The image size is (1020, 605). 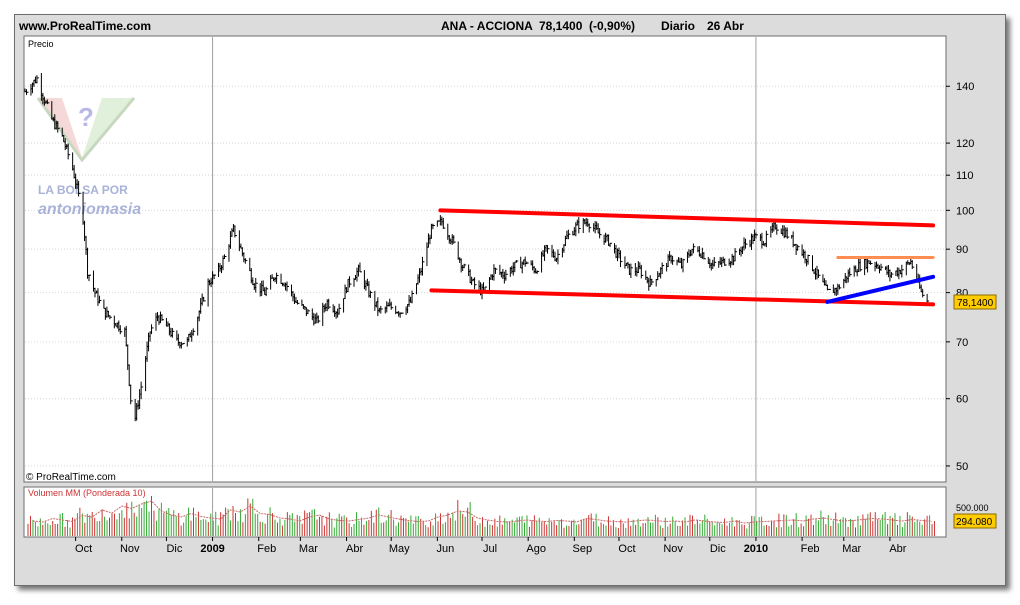 What do you see at coordinates (490, 549) in the screenshot?
I see `x-tick-label: Jul` at bounding box center [490, 549].